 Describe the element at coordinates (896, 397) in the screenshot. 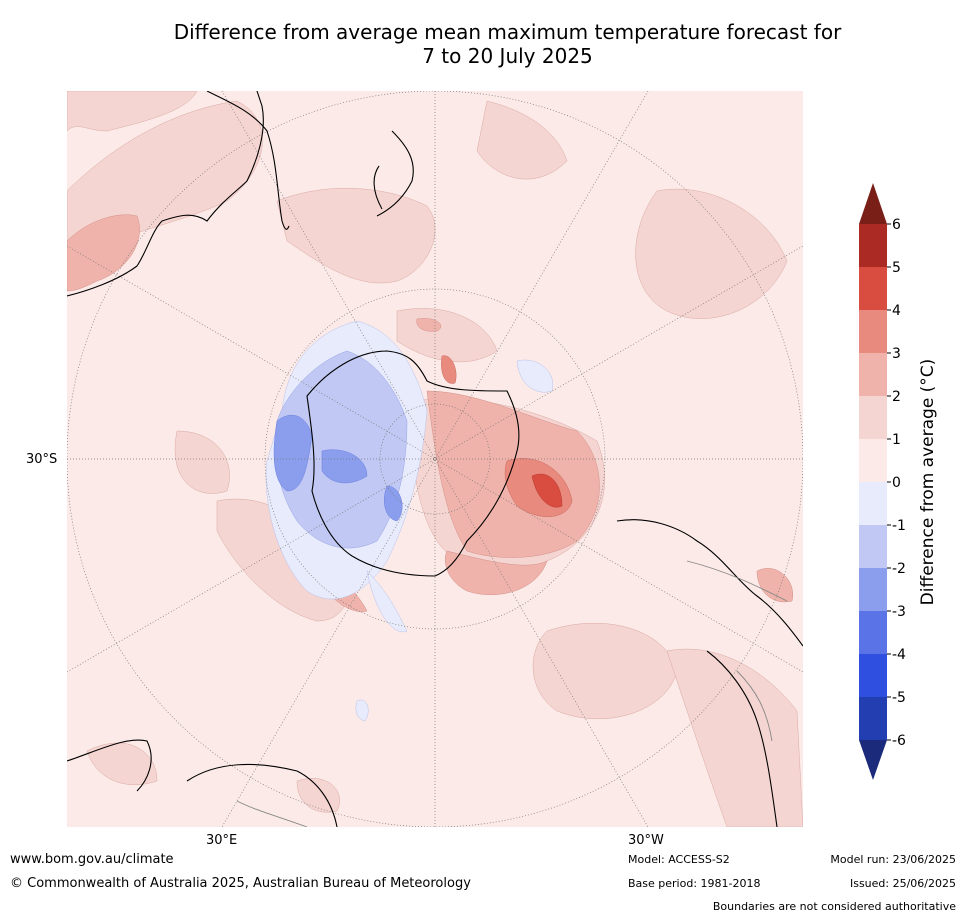

I see `colorbar-tick-label: 2` at that location.